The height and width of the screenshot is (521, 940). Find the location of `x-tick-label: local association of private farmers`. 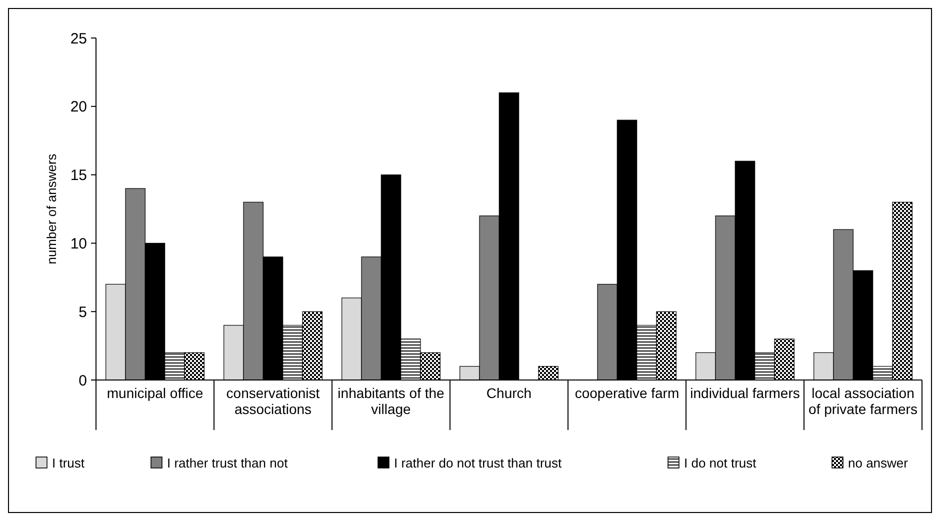

x-tick-label: local association of private farmers is located at coordinates (863, 401).